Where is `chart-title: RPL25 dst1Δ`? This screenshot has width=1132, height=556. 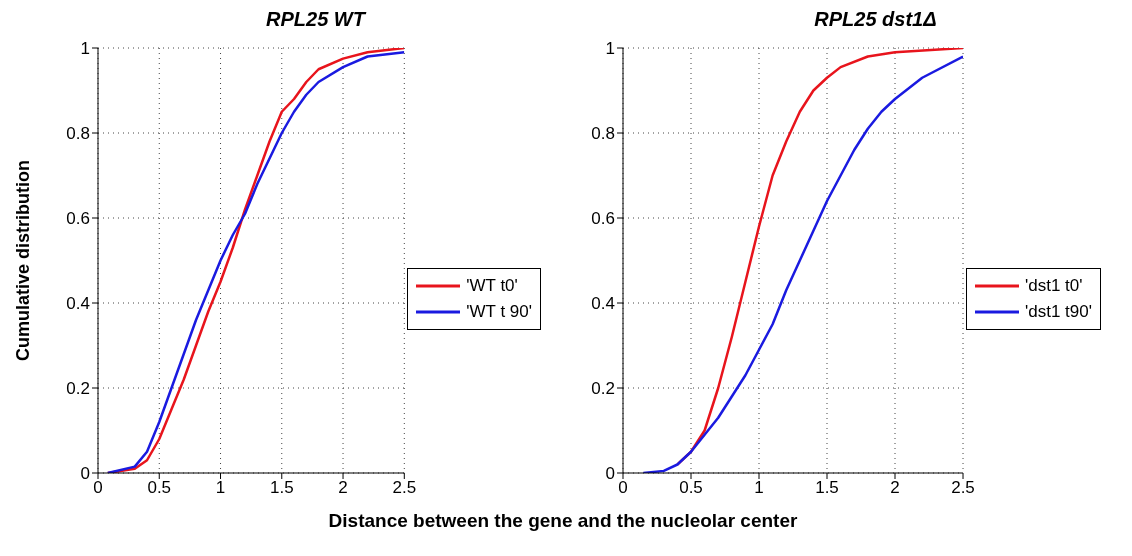 chart-title: RPL25 dst1Δ is located at coordinates (875, 20).